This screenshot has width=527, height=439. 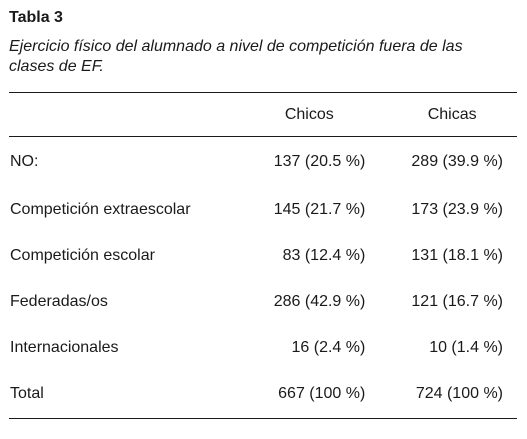 What do you see at coordinates (59, 301) in the screenshot?
I see `row-label: Federadas/os` at bounding box center [59, 301].